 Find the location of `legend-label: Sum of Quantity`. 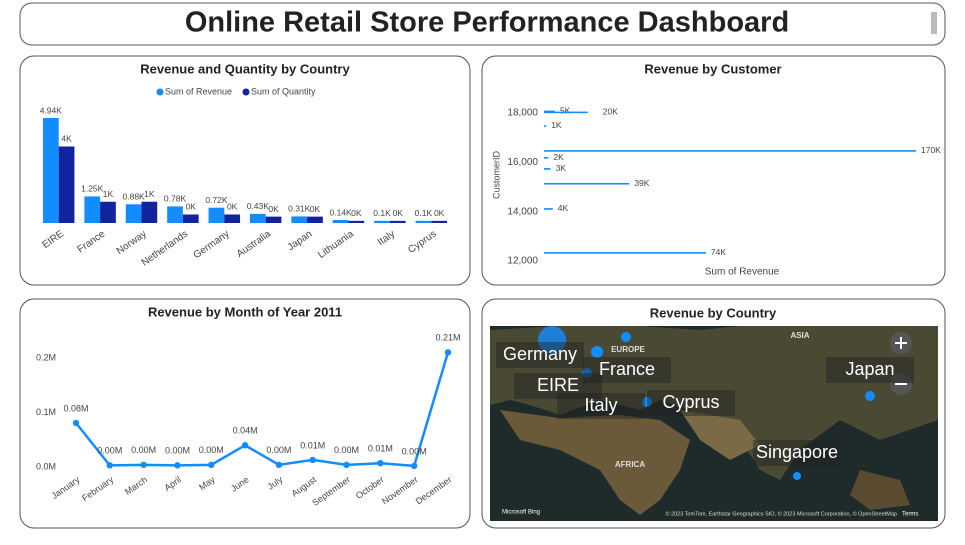

legend-label: Sum of Quantity is located at coordinates (283, 91).